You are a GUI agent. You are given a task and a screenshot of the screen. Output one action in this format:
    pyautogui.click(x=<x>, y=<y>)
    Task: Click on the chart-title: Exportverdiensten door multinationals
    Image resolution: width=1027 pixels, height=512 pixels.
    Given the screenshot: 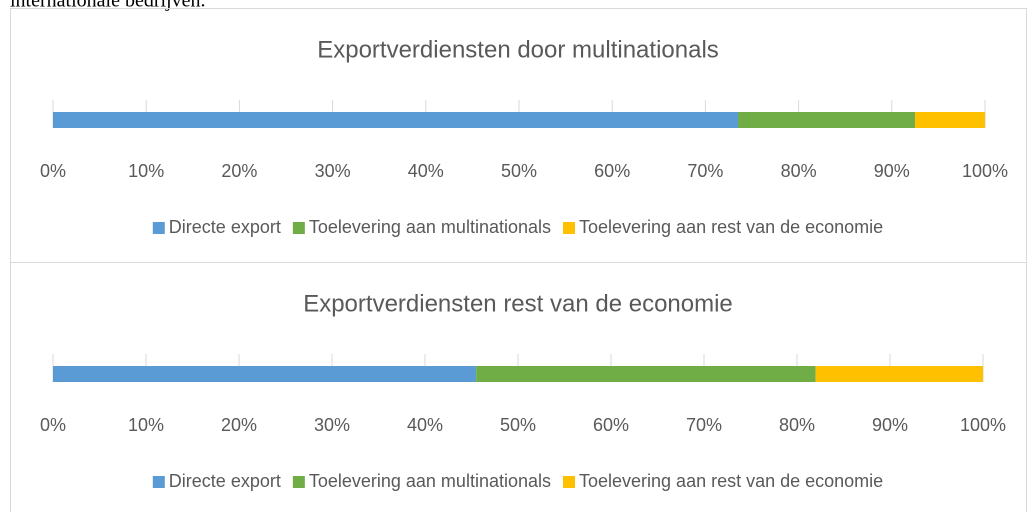 What is the action you would take?
    pyautogui.click(x=518, y=49)
    